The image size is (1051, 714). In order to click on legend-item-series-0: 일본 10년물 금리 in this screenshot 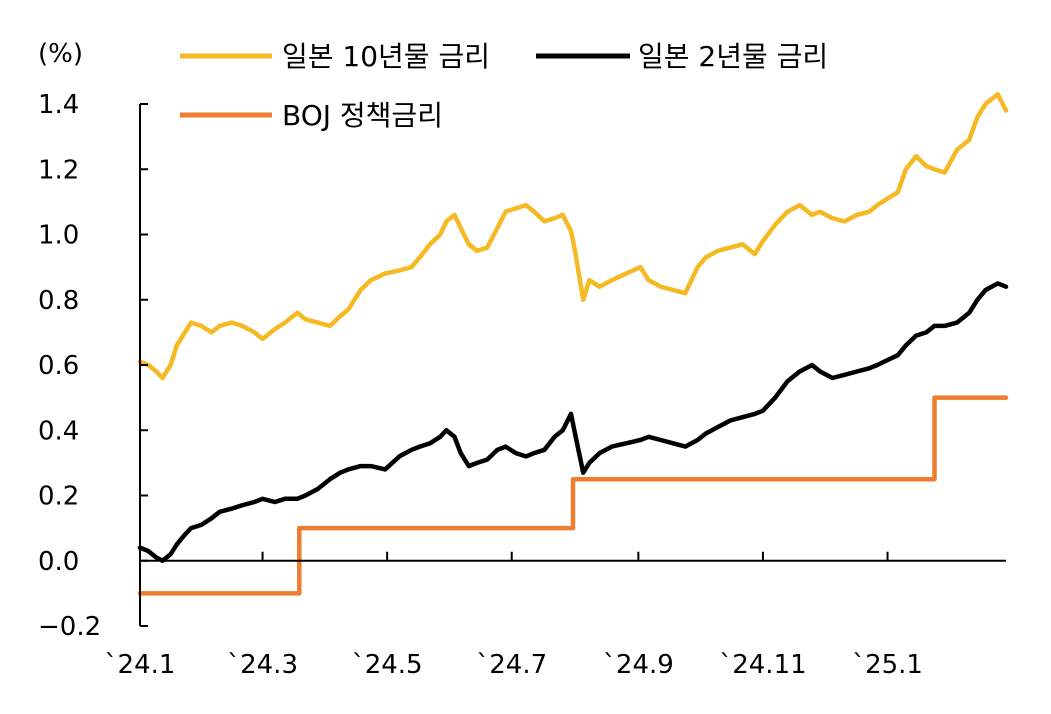, I will do `click(335, 56)`.